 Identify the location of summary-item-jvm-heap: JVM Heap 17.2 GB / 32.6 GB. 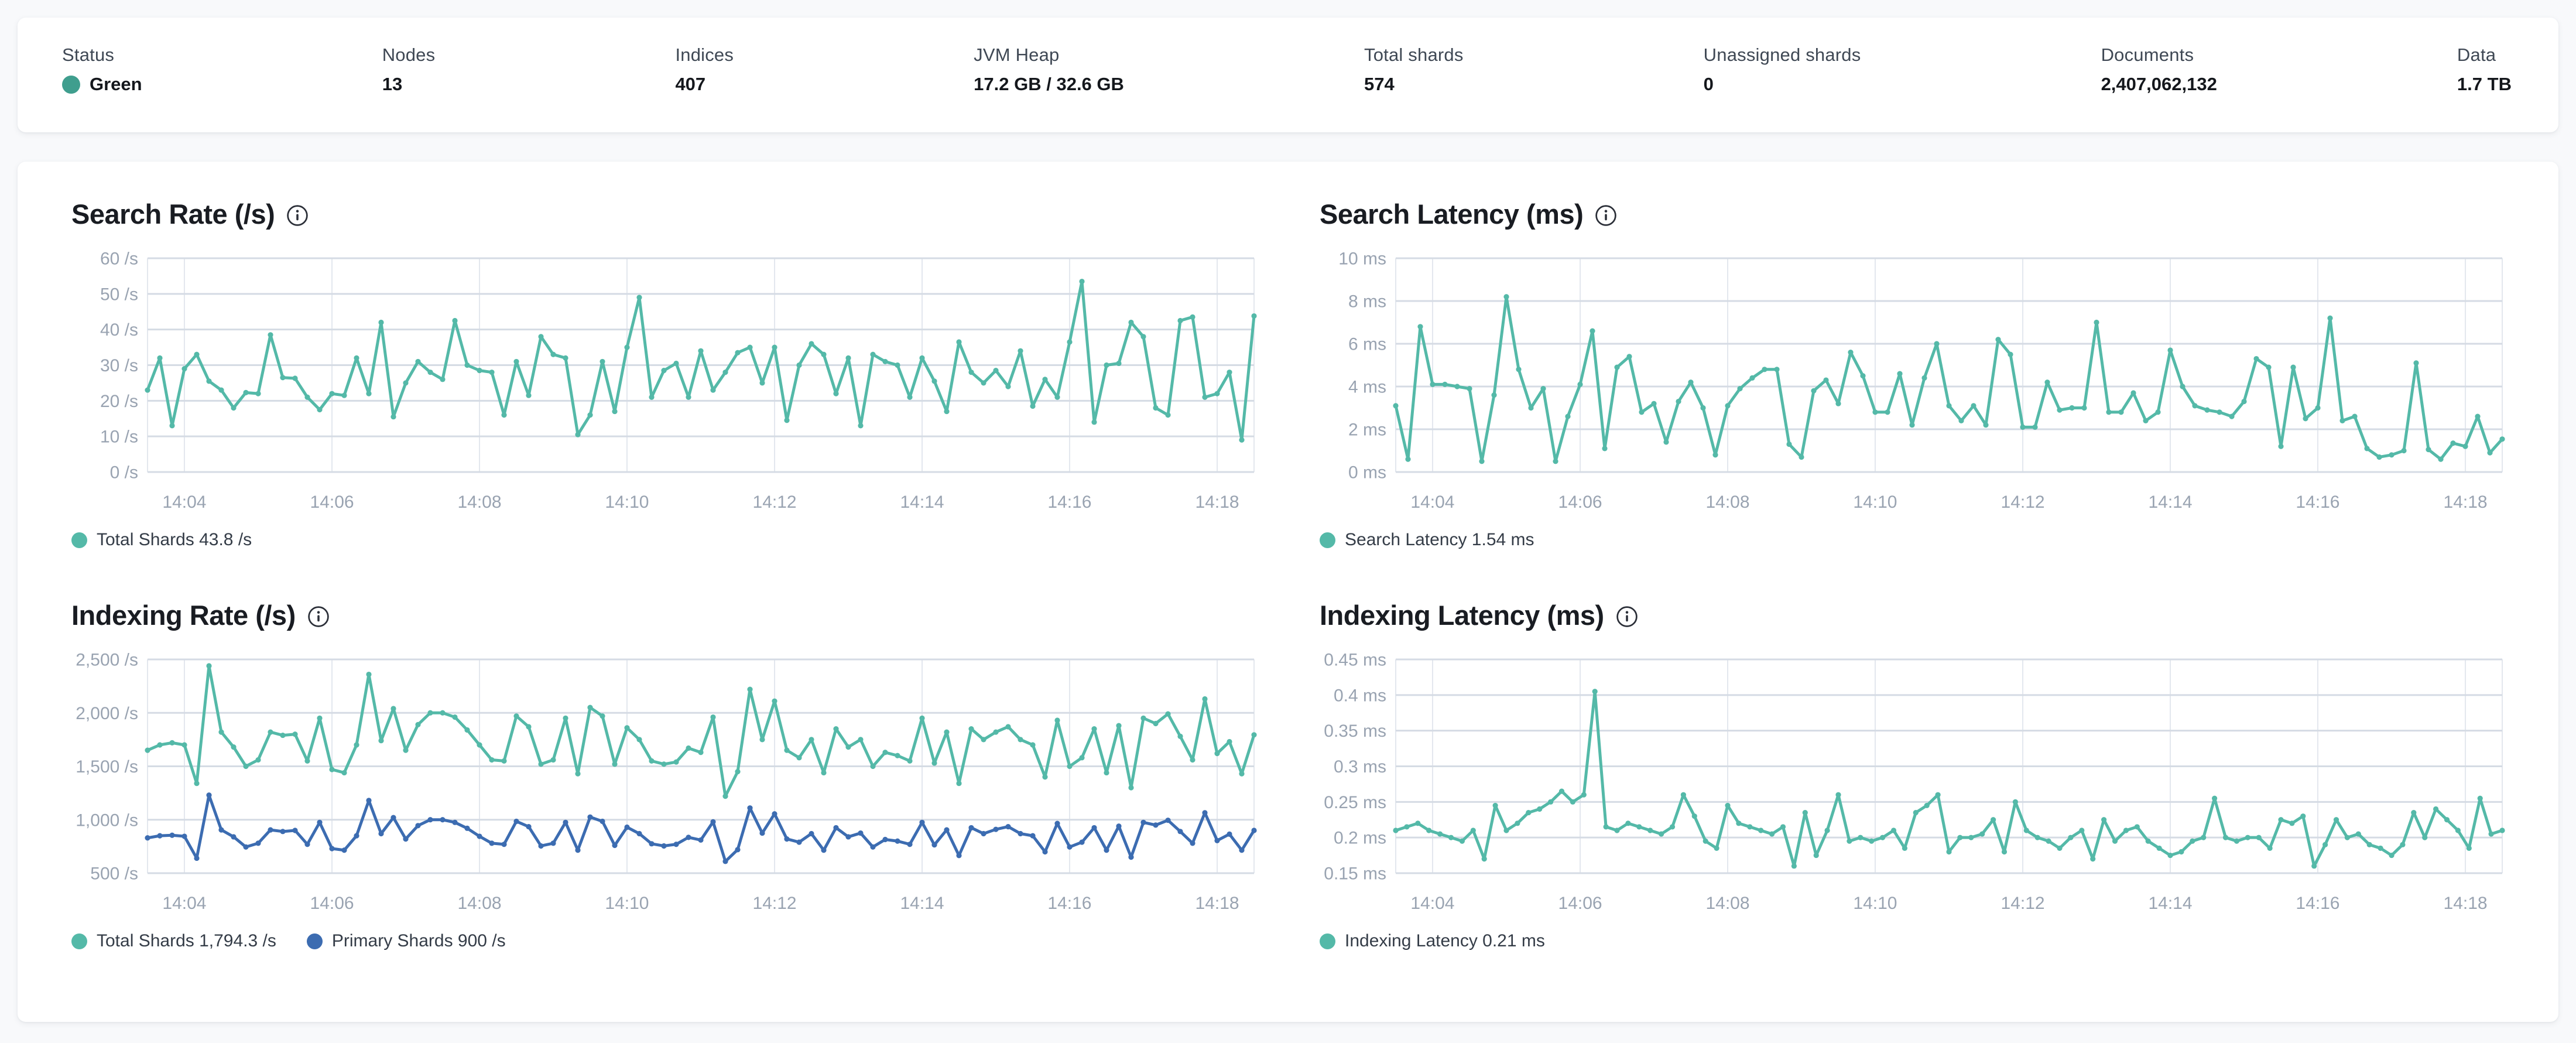
(1049, 88).